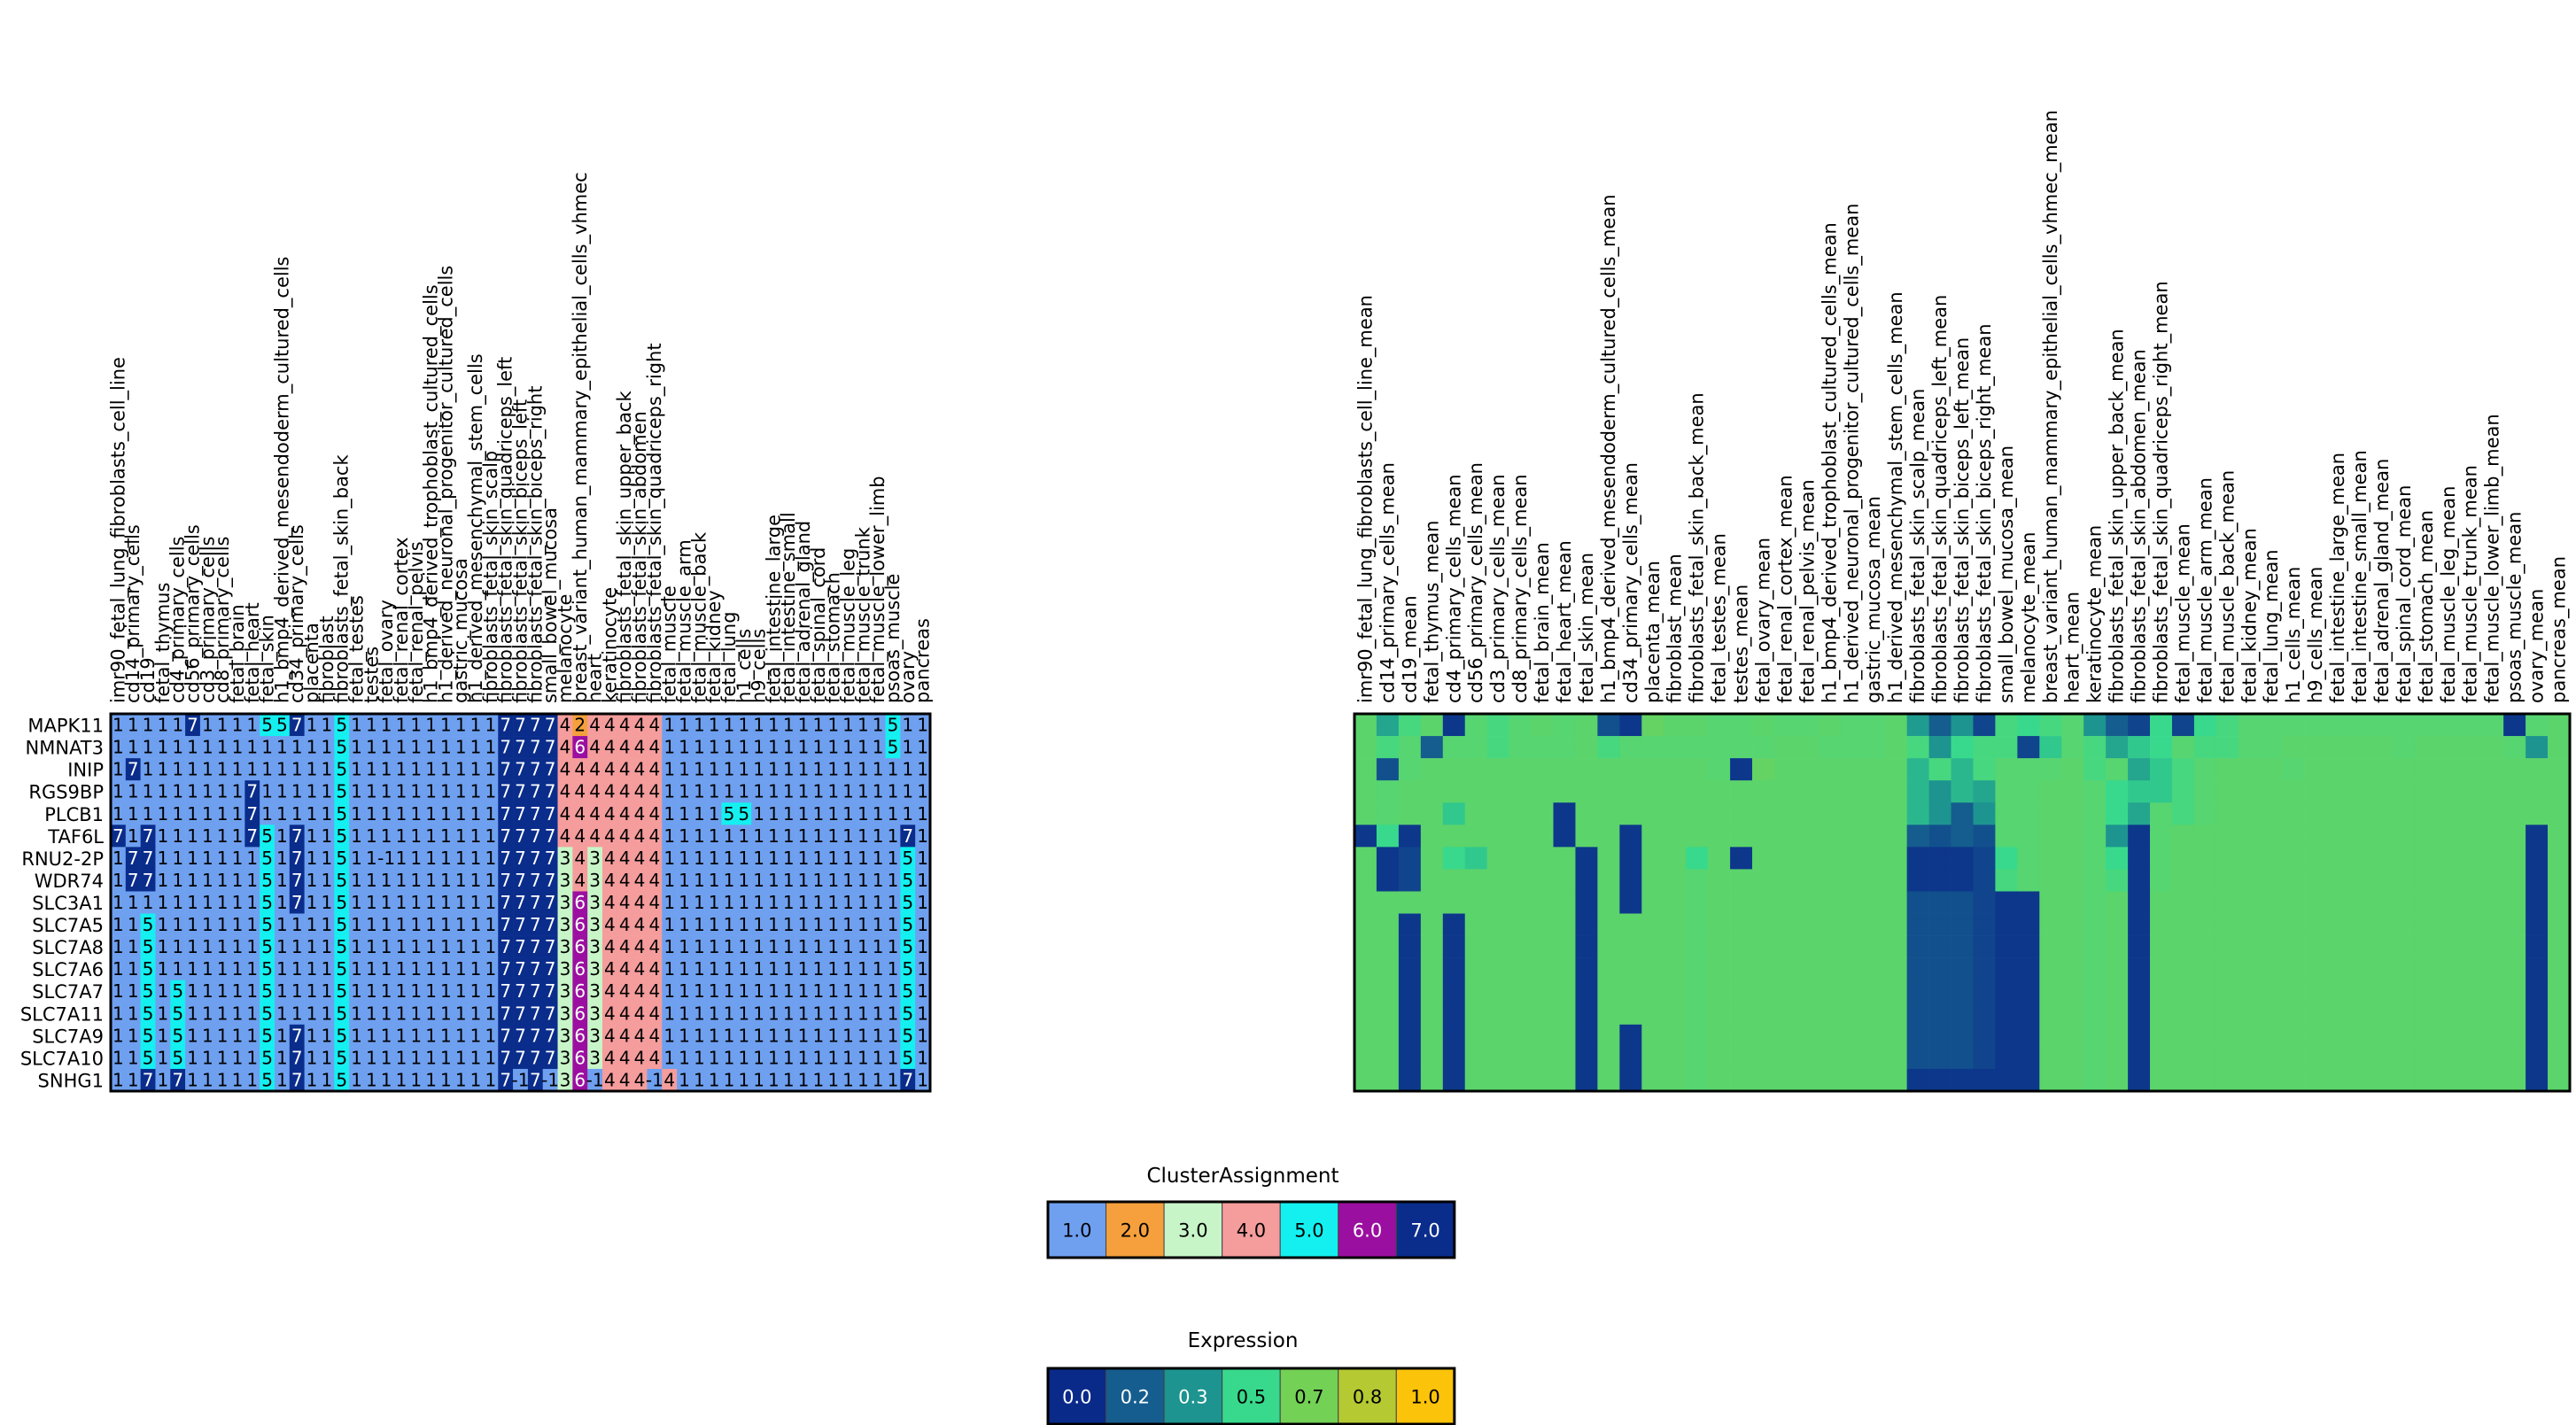 This screenshot has height=1425, width=2576. Describe the element at coordinates (2560, 629) in the screenshot. I see `column-label: pancreas_mean` at that location.